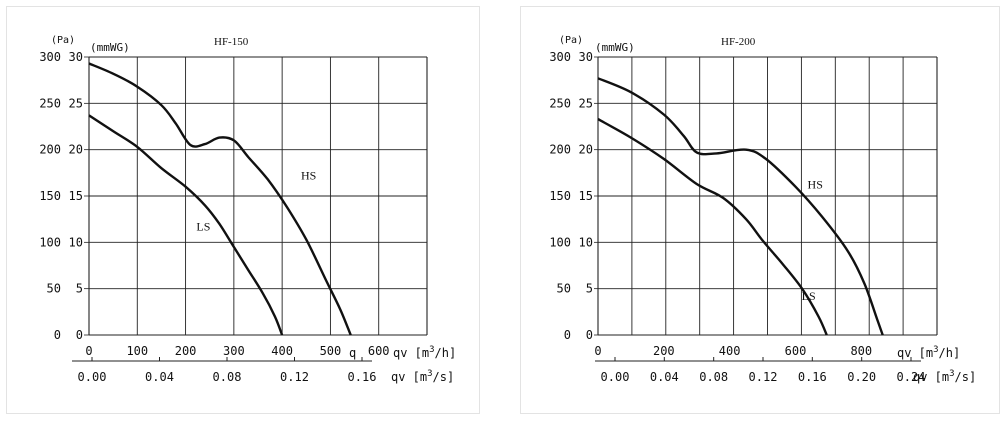  Describe the element at coordinates (234, 351) in the screenshot. I see `x-tick-m3h: 300` at that location.